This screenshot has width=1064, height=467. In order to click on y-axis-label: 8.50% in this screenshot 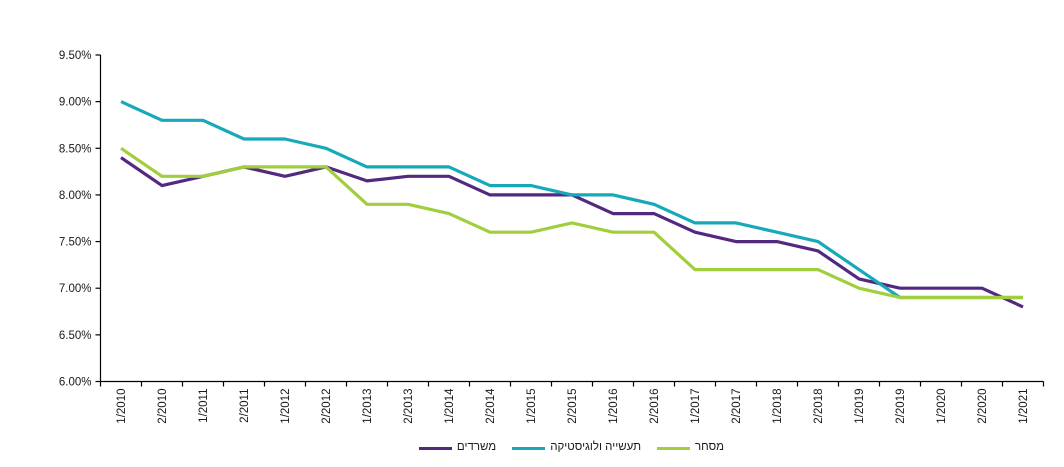, I will do `click(75, 149)`.